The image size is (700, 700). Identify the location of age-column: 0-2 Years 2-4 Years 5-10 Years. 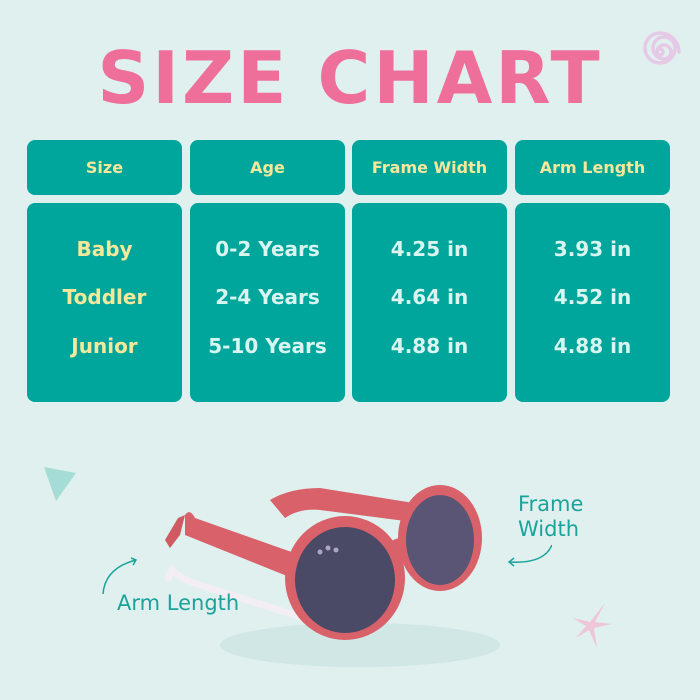
(267, 302).